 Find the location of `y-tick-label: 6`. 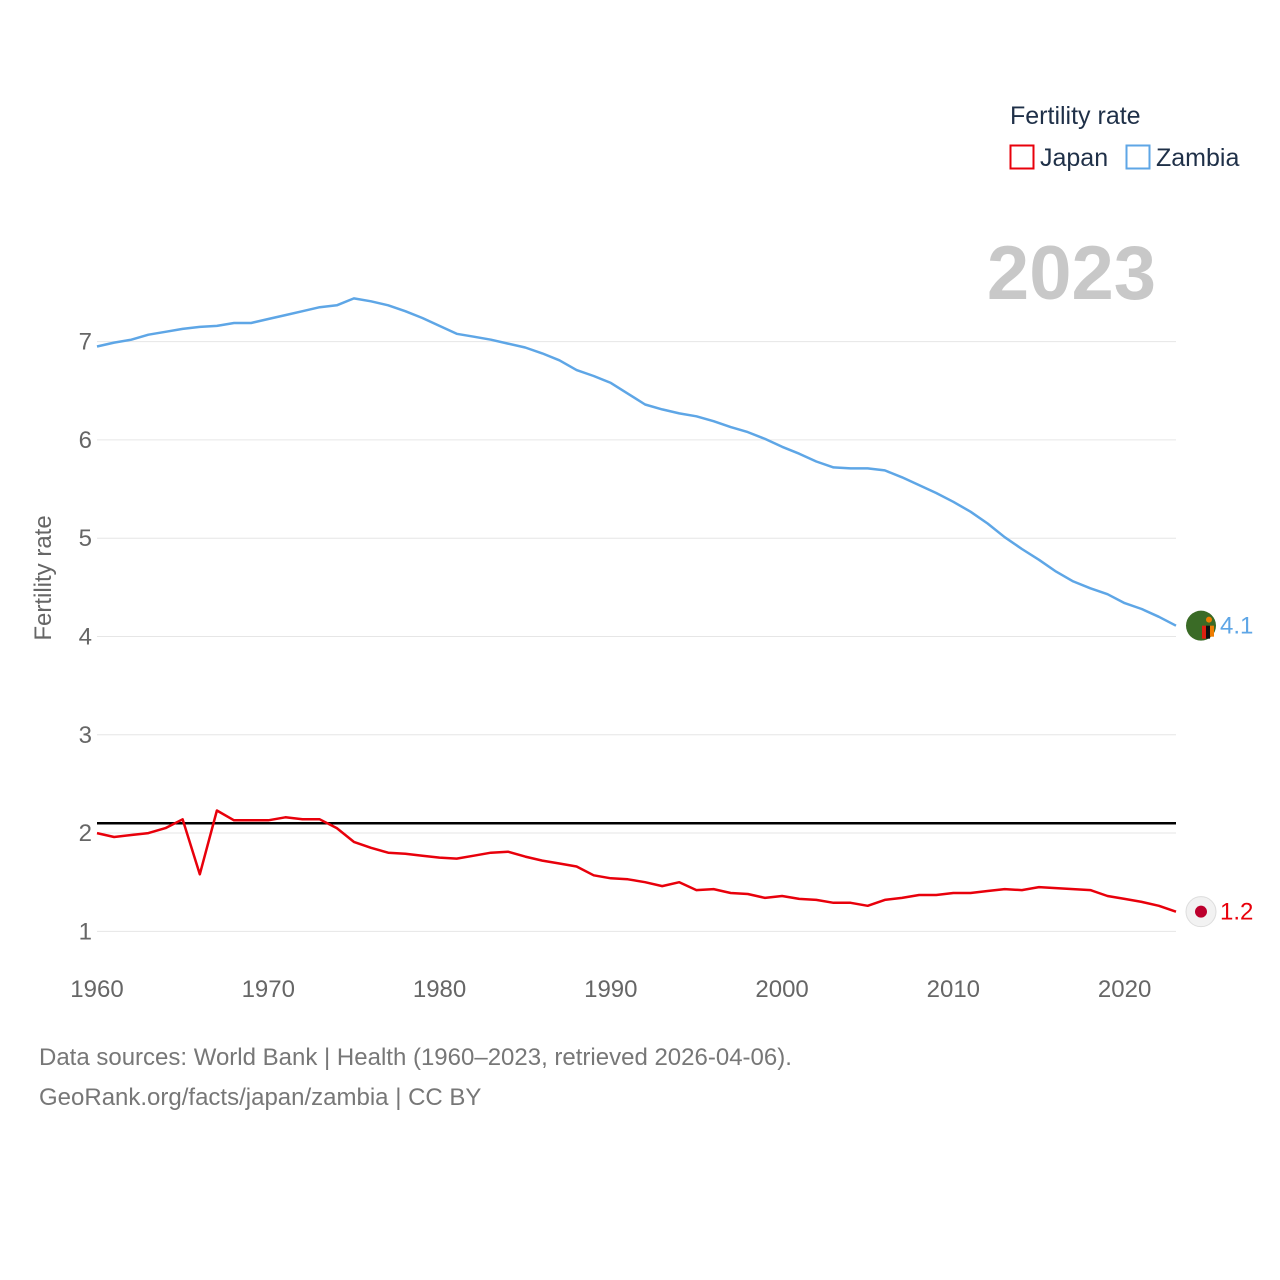

y-tick-label: 6 is located at coordinates (85, 440).